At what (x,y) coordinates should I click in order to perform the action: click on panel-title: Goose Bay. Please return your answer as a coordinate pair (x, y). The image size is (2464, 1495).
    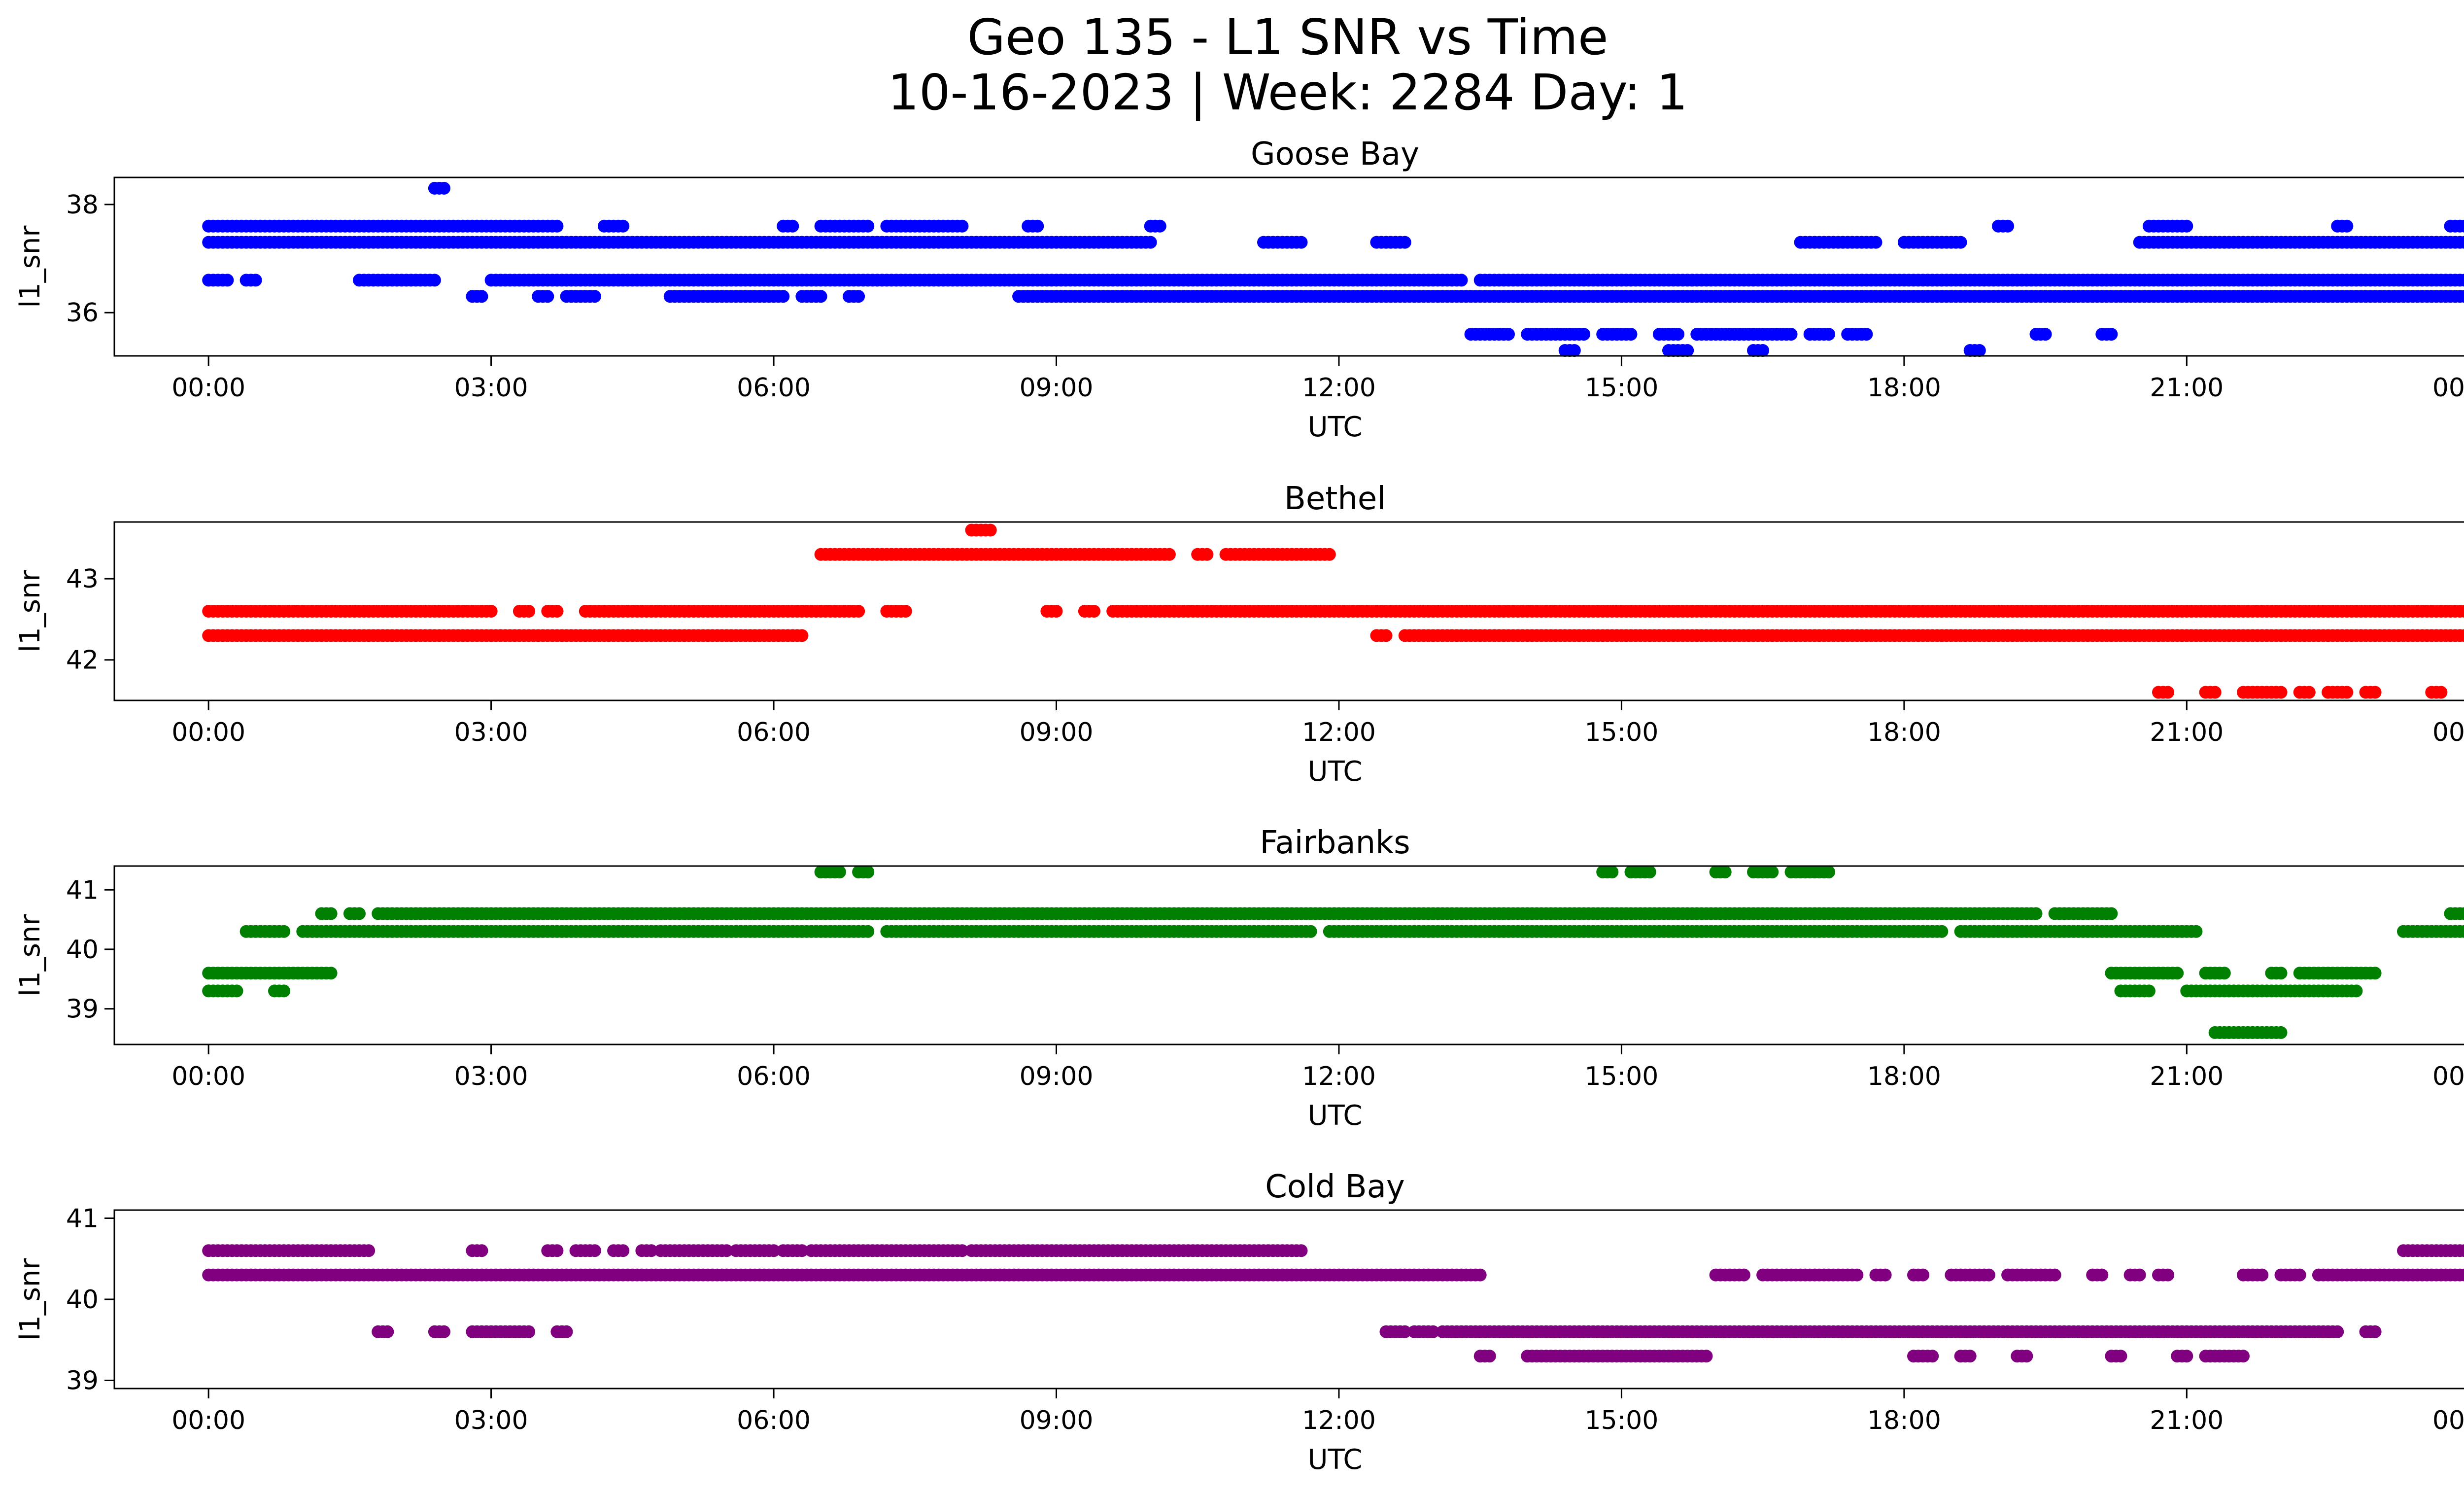
    Looking at the image, I should click on (1335, 154).